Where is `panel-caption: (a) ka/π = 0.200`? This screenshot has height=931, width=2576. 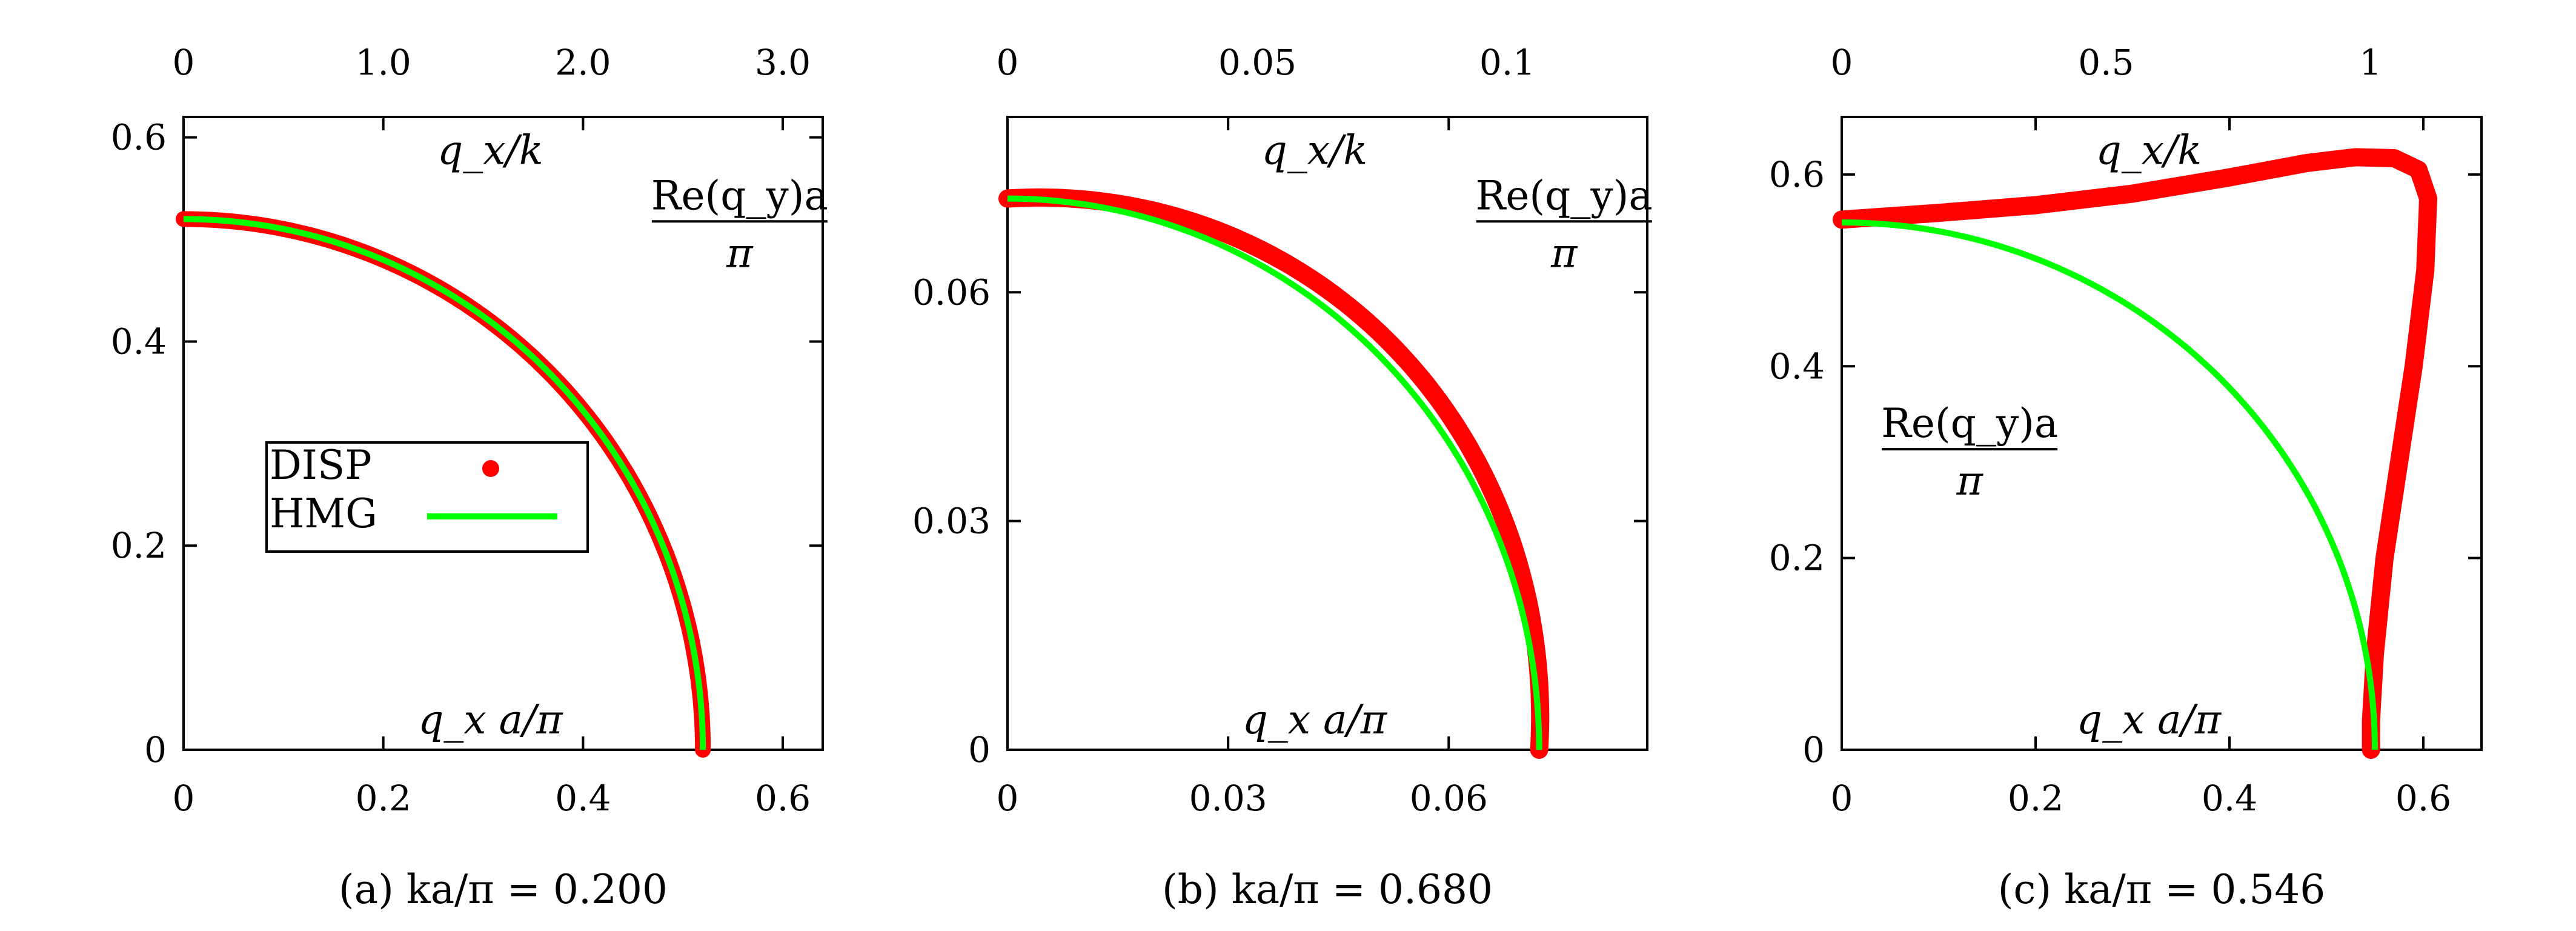
panel-caption: (a) ka/π = 0.200 is located at coordinates (503, 889).